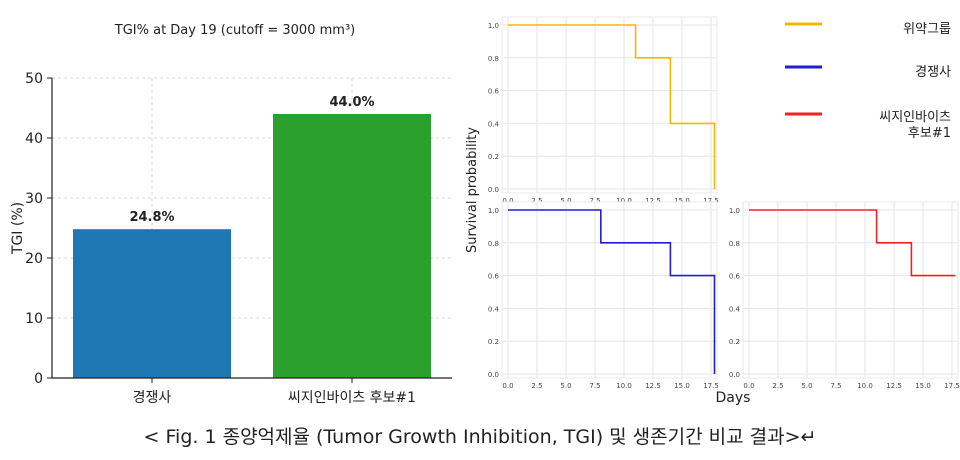 The image size is (960, 460). I want to click on bar-ytick-label: 40, so click(34, 139).